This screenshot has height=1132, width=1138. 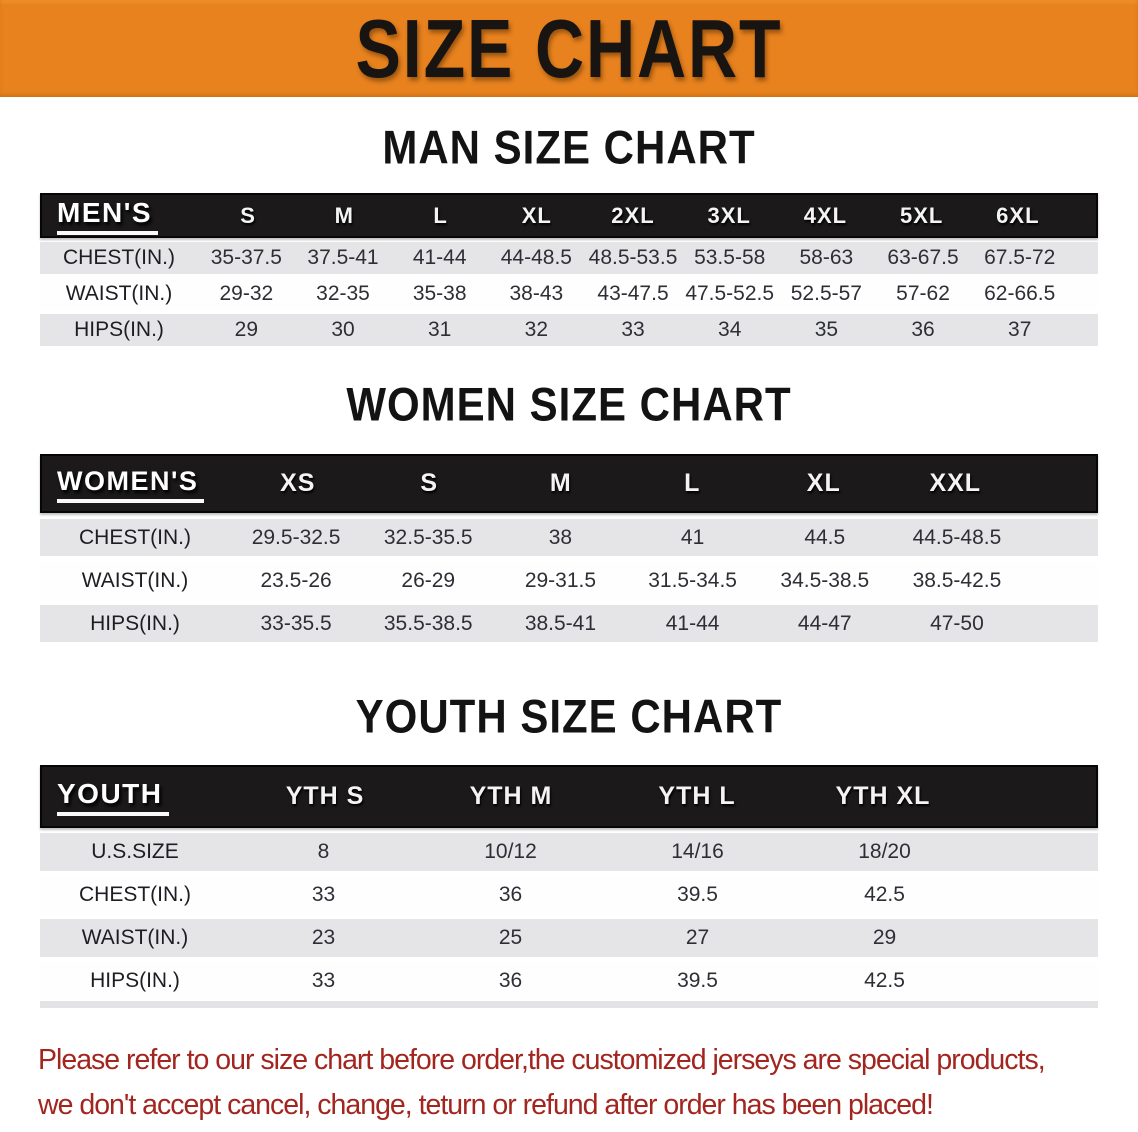 What do you see at coordinates (511, 796) in the screenshot?
I see `column-header: YTH M` at bounding box center [511, 796].